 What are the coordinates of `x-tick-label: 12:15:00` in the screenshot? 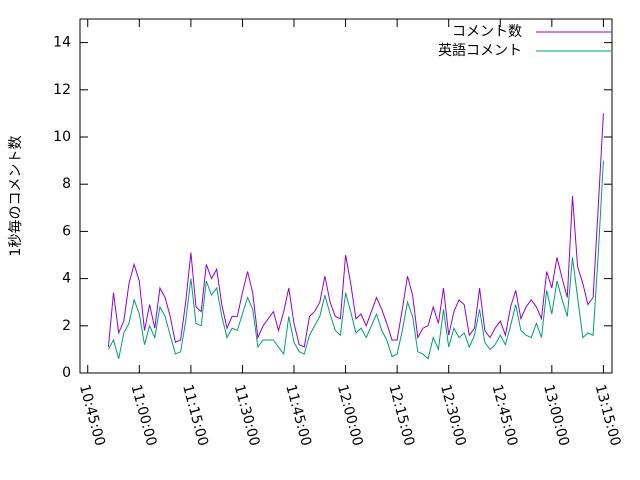 It's located at (401, 415).